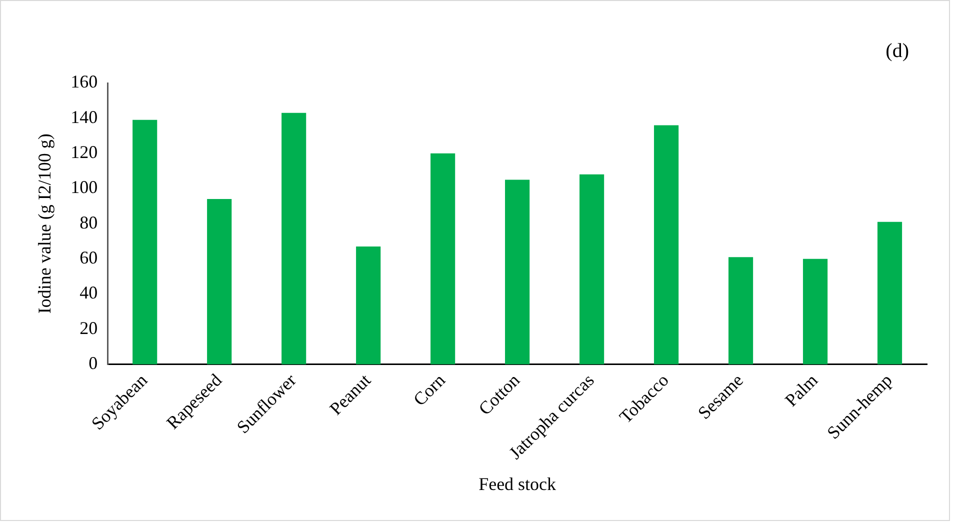  What do you see at coordinates (44, 224) in the screenshot?
I see `y-axis-title: Iodine value (g I2/100 g)` at bounding box center [44, 224].